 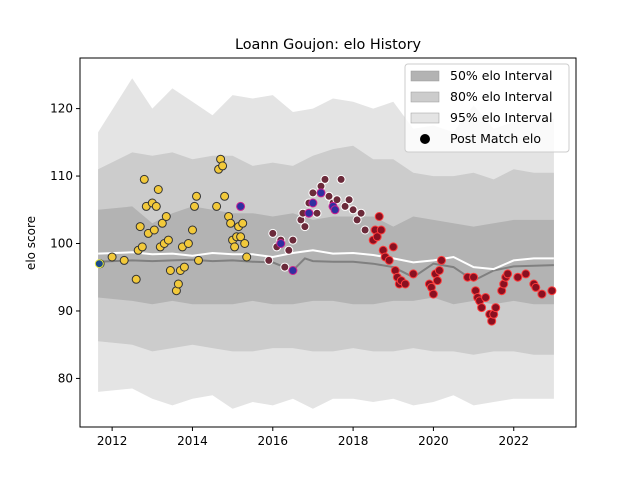 What do you see at coordinates (31, 243) in the screenshot?
I see `y-axis-label: elo score` at bounding box center [31, 243].